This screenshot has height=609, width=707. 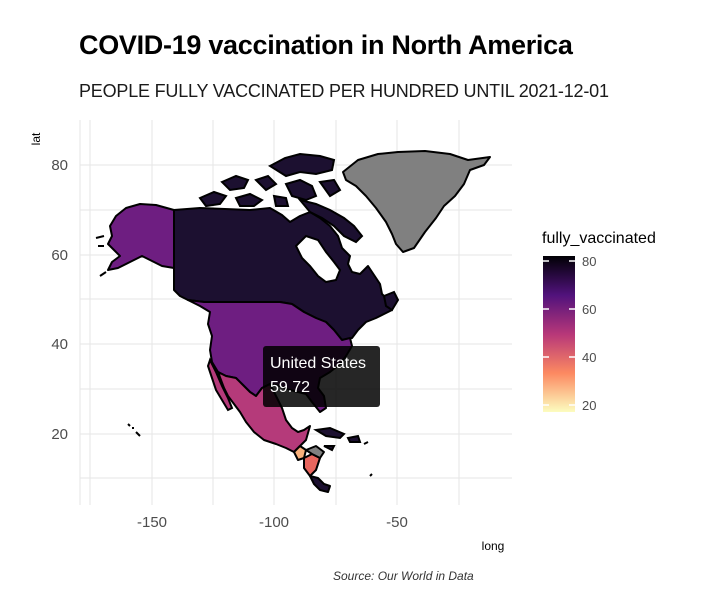 I want to click on y-axis-title: lat, so click(x=36, y=138).